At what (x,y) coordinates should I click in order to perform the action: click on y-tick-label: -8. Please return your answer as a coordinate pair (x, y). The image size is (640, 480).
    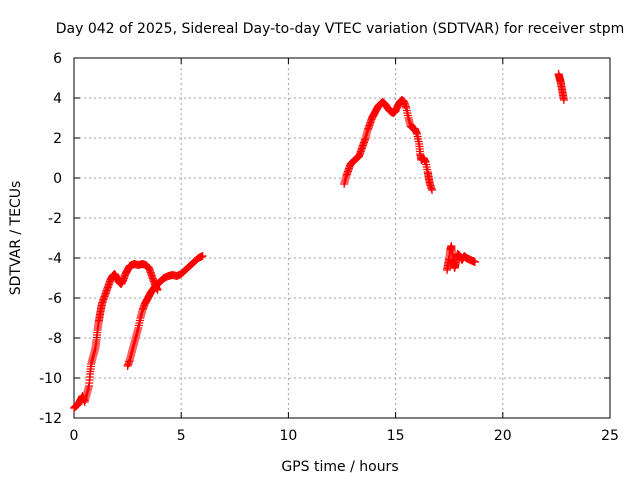
    Looking at the image, I should click on (55, 339).